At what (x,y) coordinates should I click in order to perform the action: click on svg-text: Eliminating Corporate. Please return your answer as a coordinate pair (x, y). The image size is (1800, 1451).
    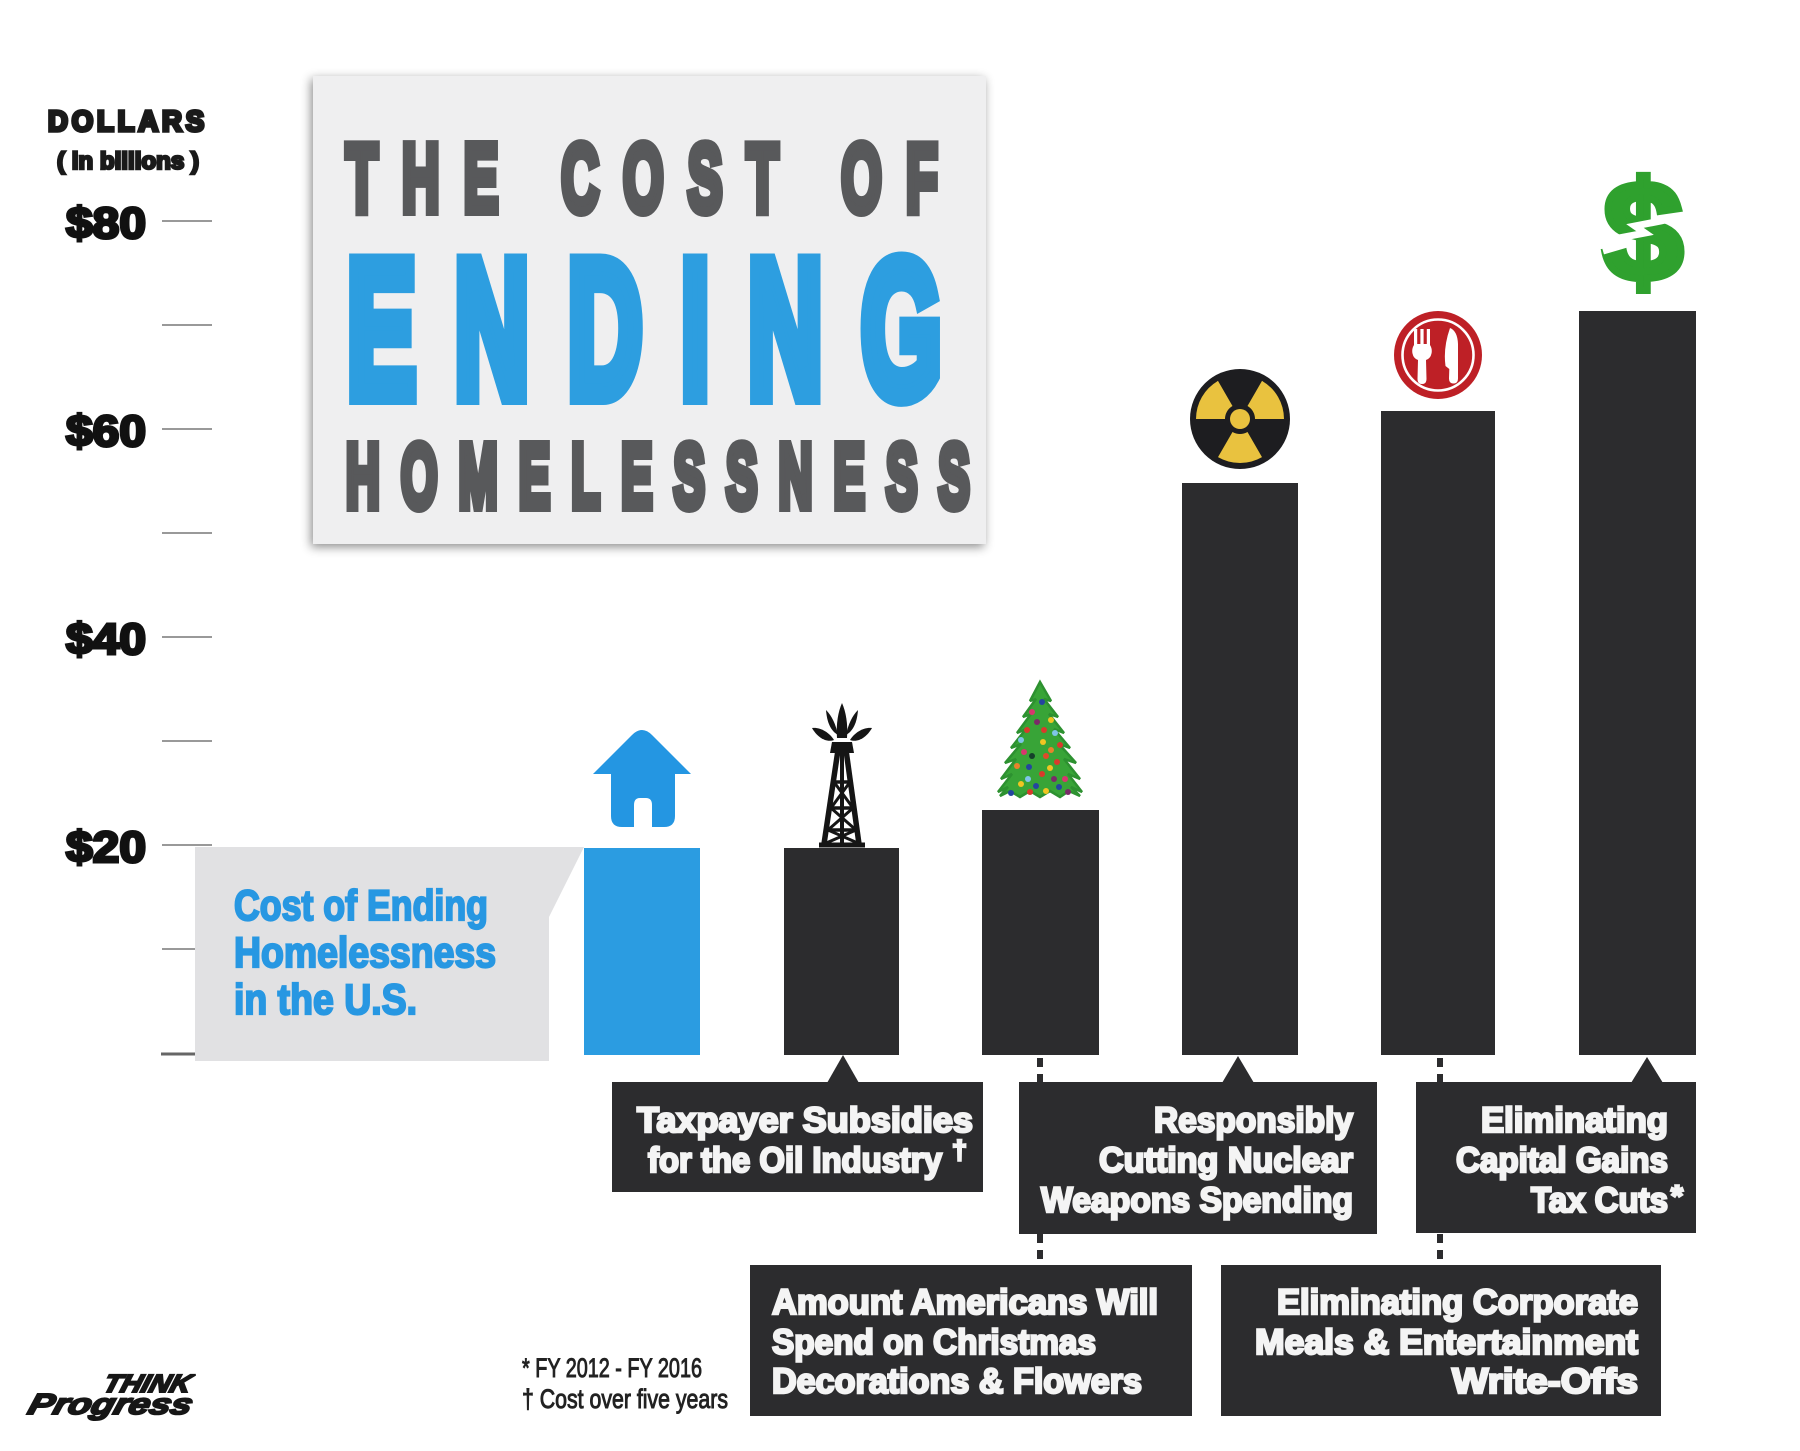
    Looking at the image, I should click on (1457, 1302).